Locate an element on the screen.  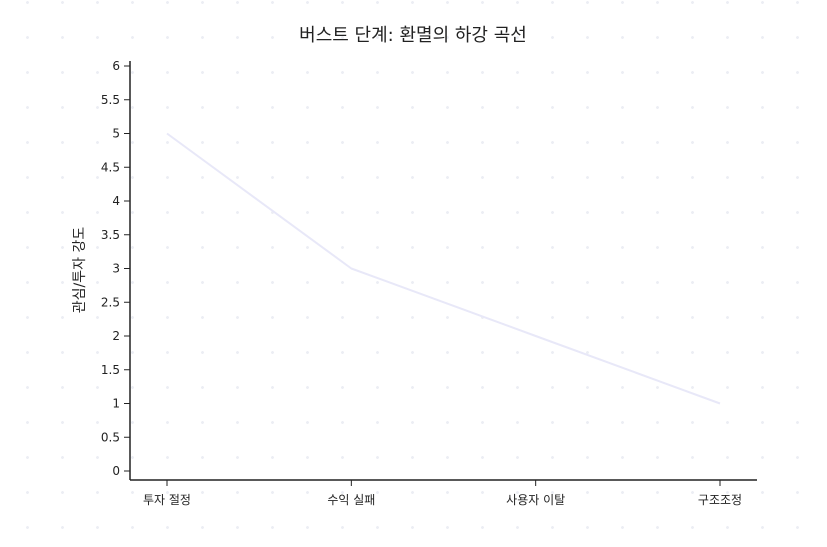
y-axis: 0 0.5 1 1.5 2 2.5 3 3.5 4 4.5 5 5.5 6 is located at coordinates (116, 269).